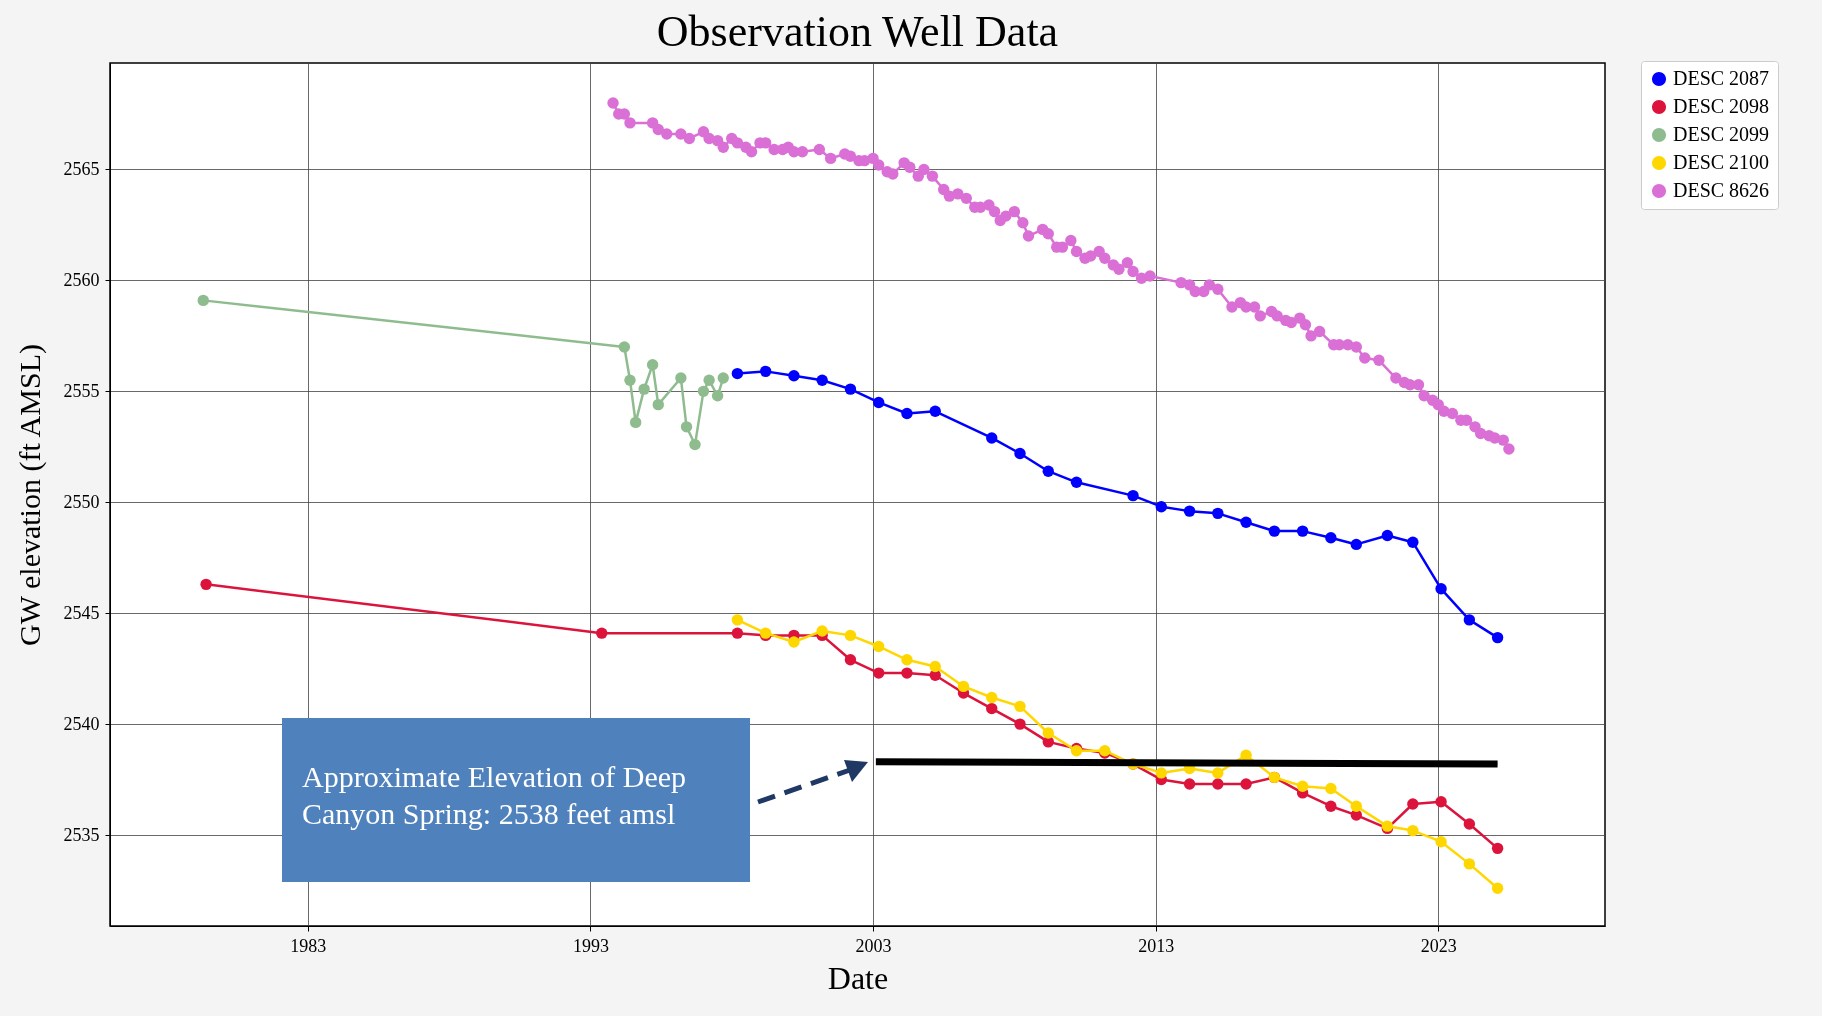 The image size is (1822, 1016). What do you see at coordinates (873, 945) in the screenshot?
I see `x-tick-label: 2003` at bounding box center [873, 945].